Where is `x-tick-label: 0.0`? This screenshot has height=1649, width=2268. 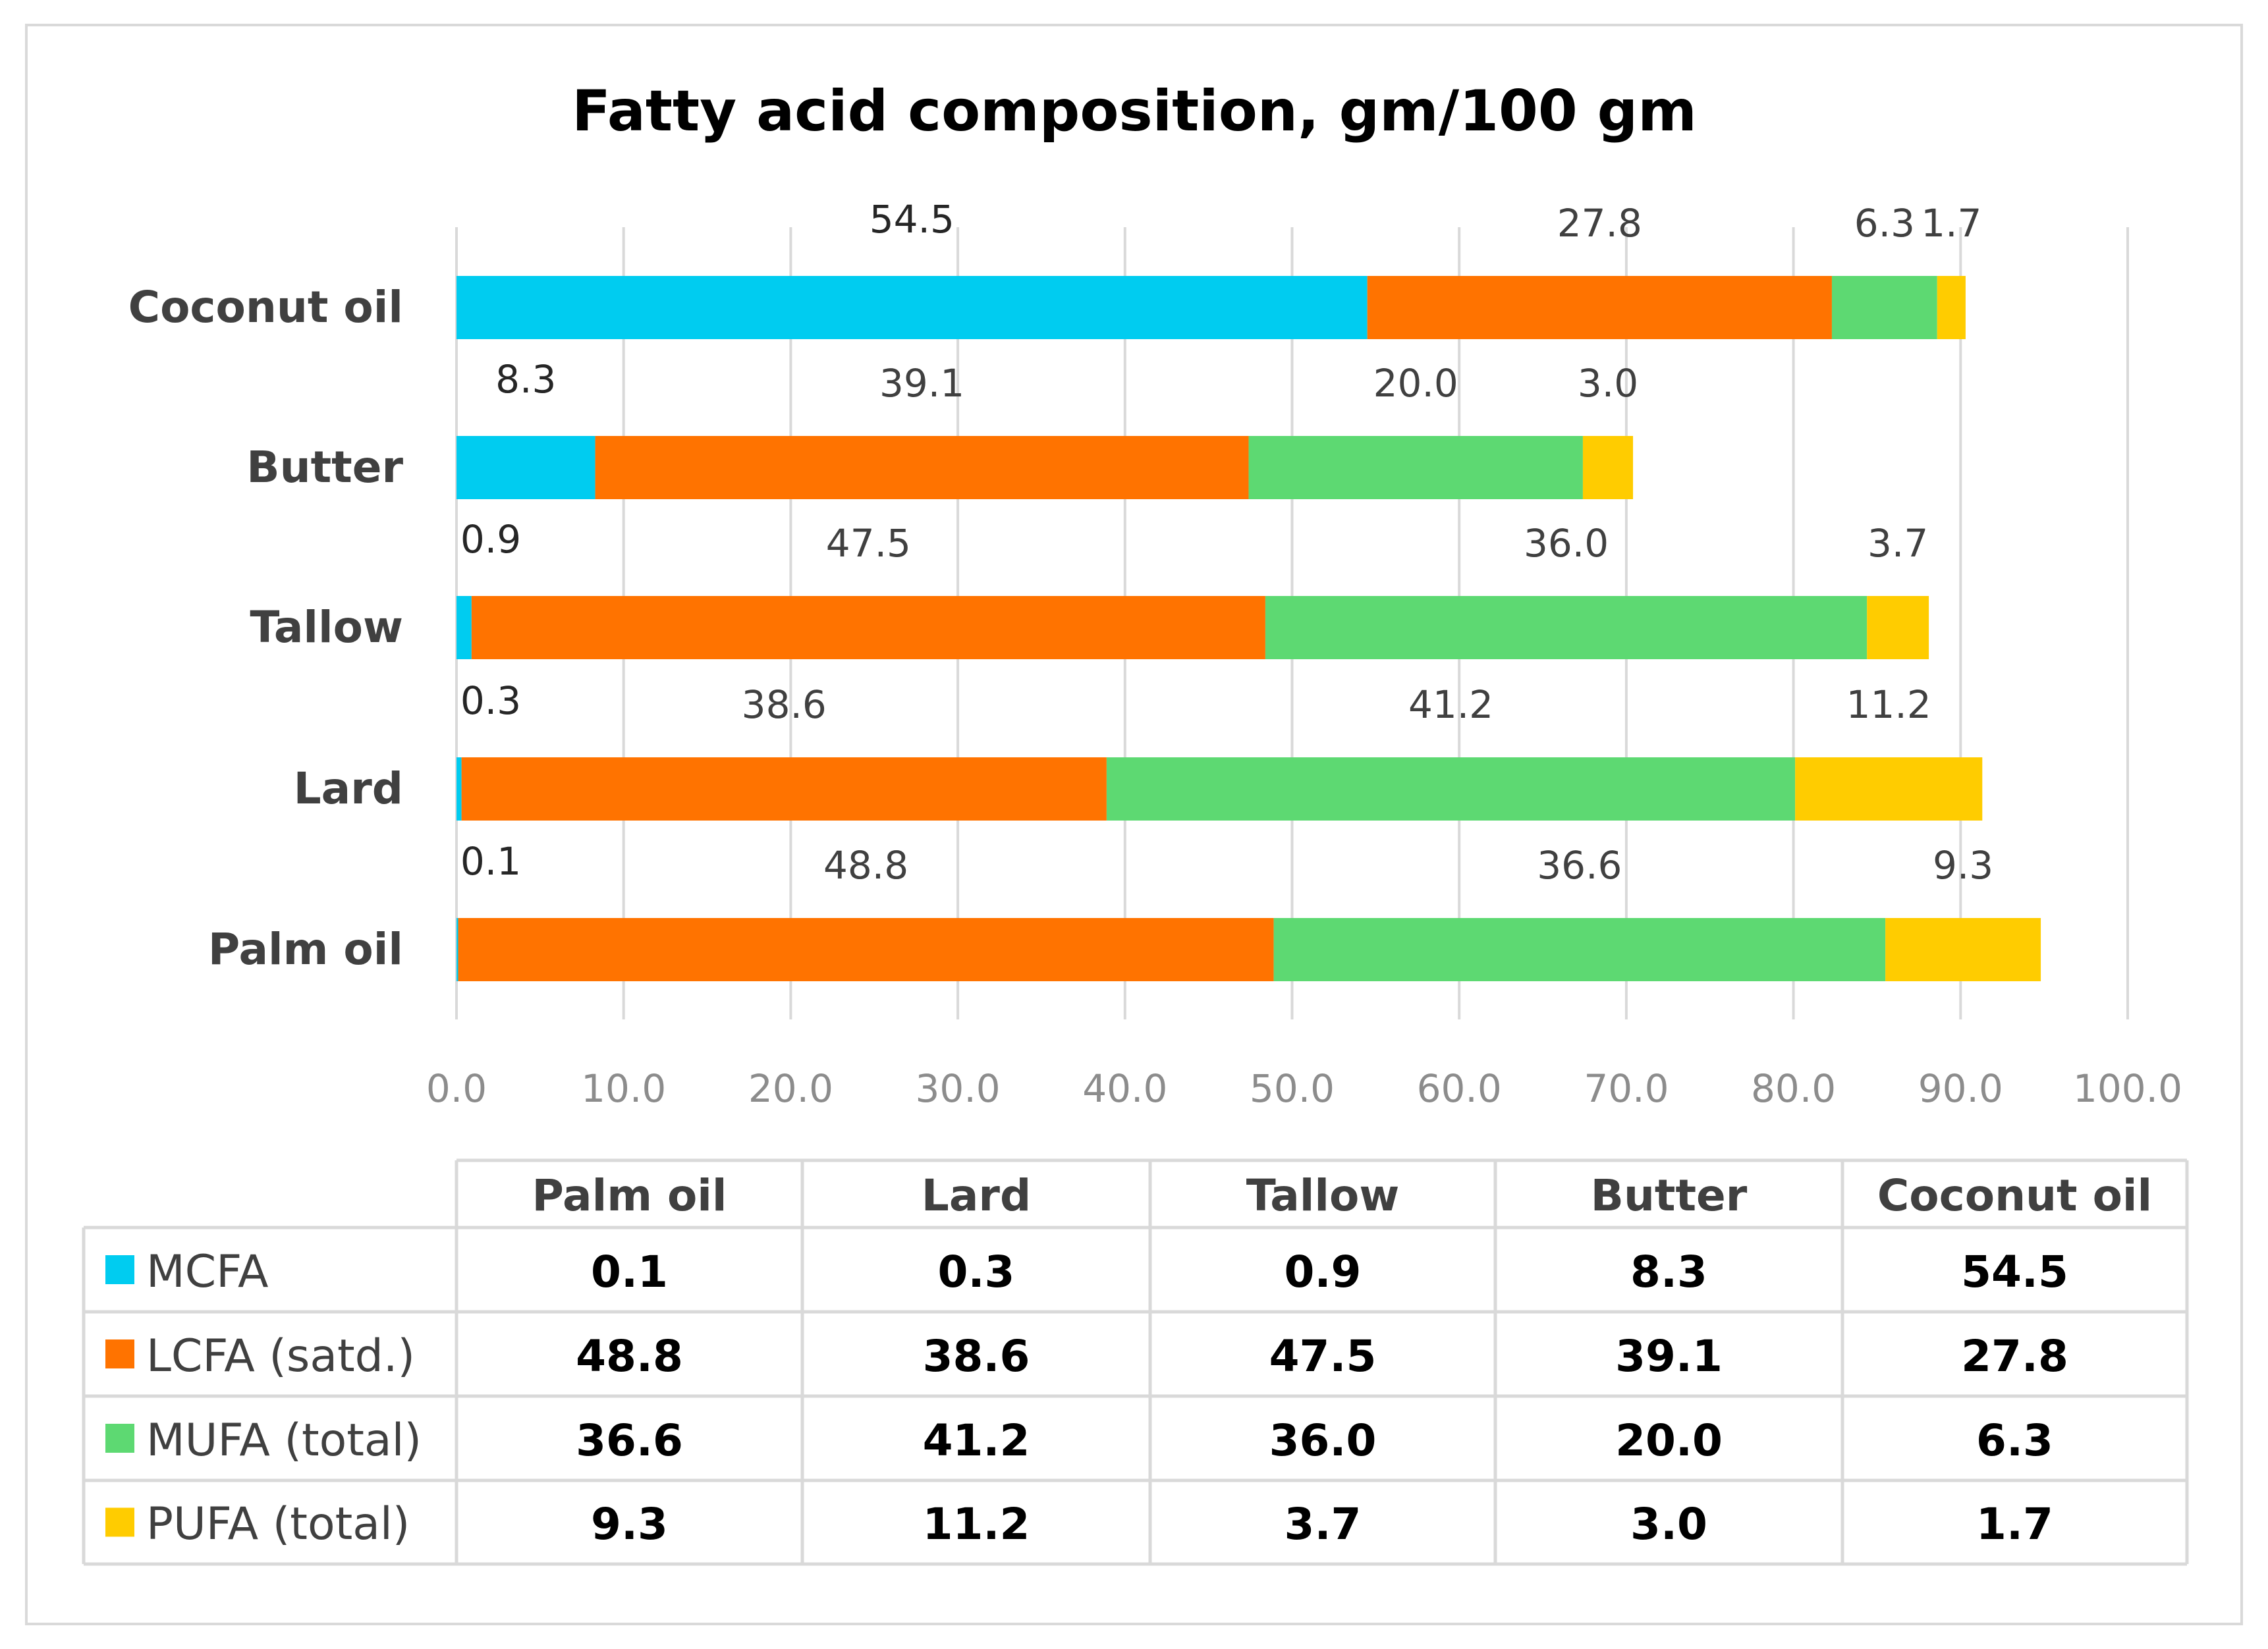 x-tick-label: 0.0 is located at coordinates (456, 1088).